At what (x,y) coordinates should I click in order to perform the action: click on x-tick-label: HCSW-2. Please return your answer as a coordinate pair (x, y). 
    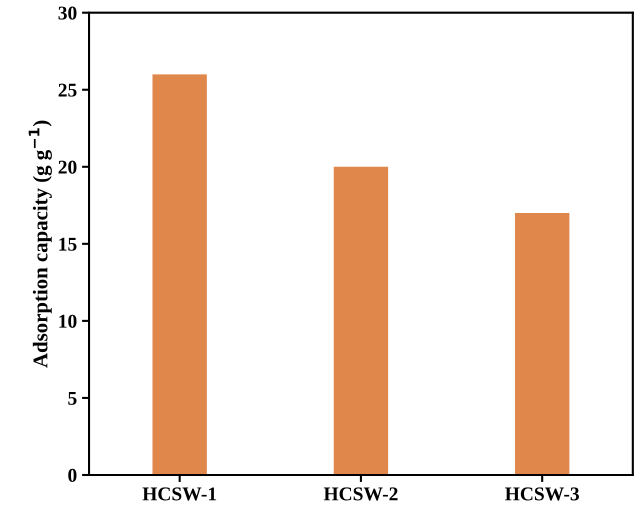
    Looking at the image, I should click on (361, 494).